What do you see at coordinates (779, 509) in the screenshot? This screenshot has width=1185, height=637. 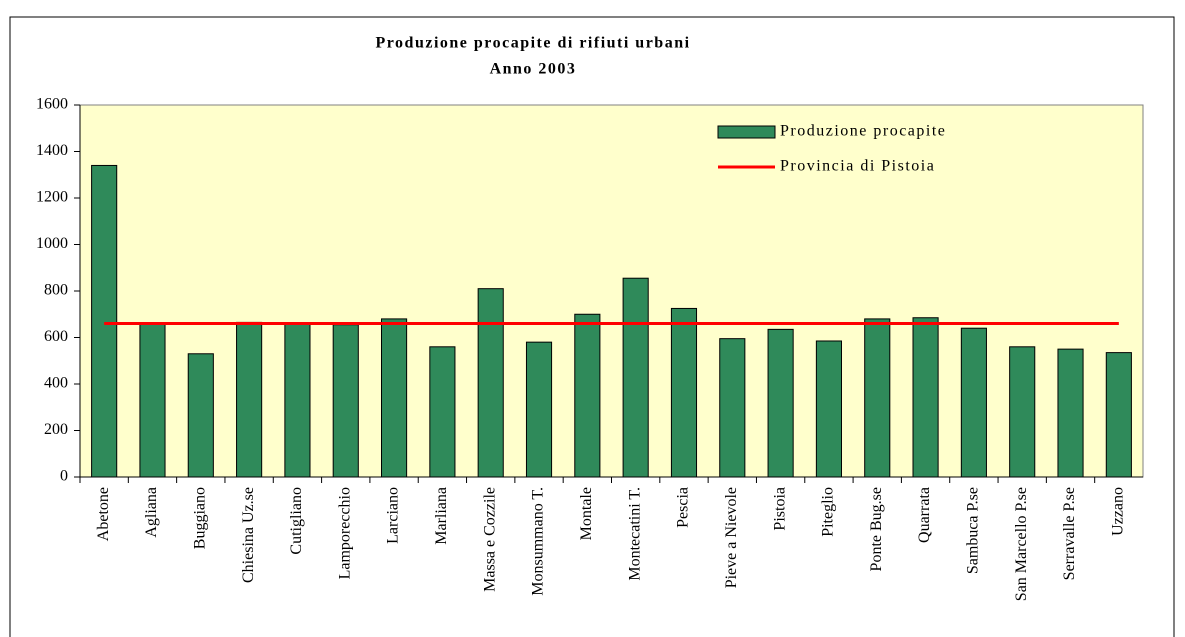 I see `x-tick-label: Pistoia` at bounding box center [779, 509].